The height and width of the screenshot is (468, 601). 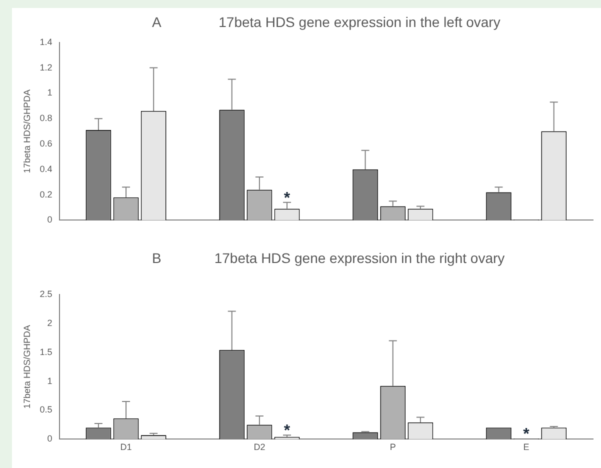 What do you see at coordinates (46, 67) in the screenshot?
I see `y-tick-label: 1.2` at bounding box center [46, 67].